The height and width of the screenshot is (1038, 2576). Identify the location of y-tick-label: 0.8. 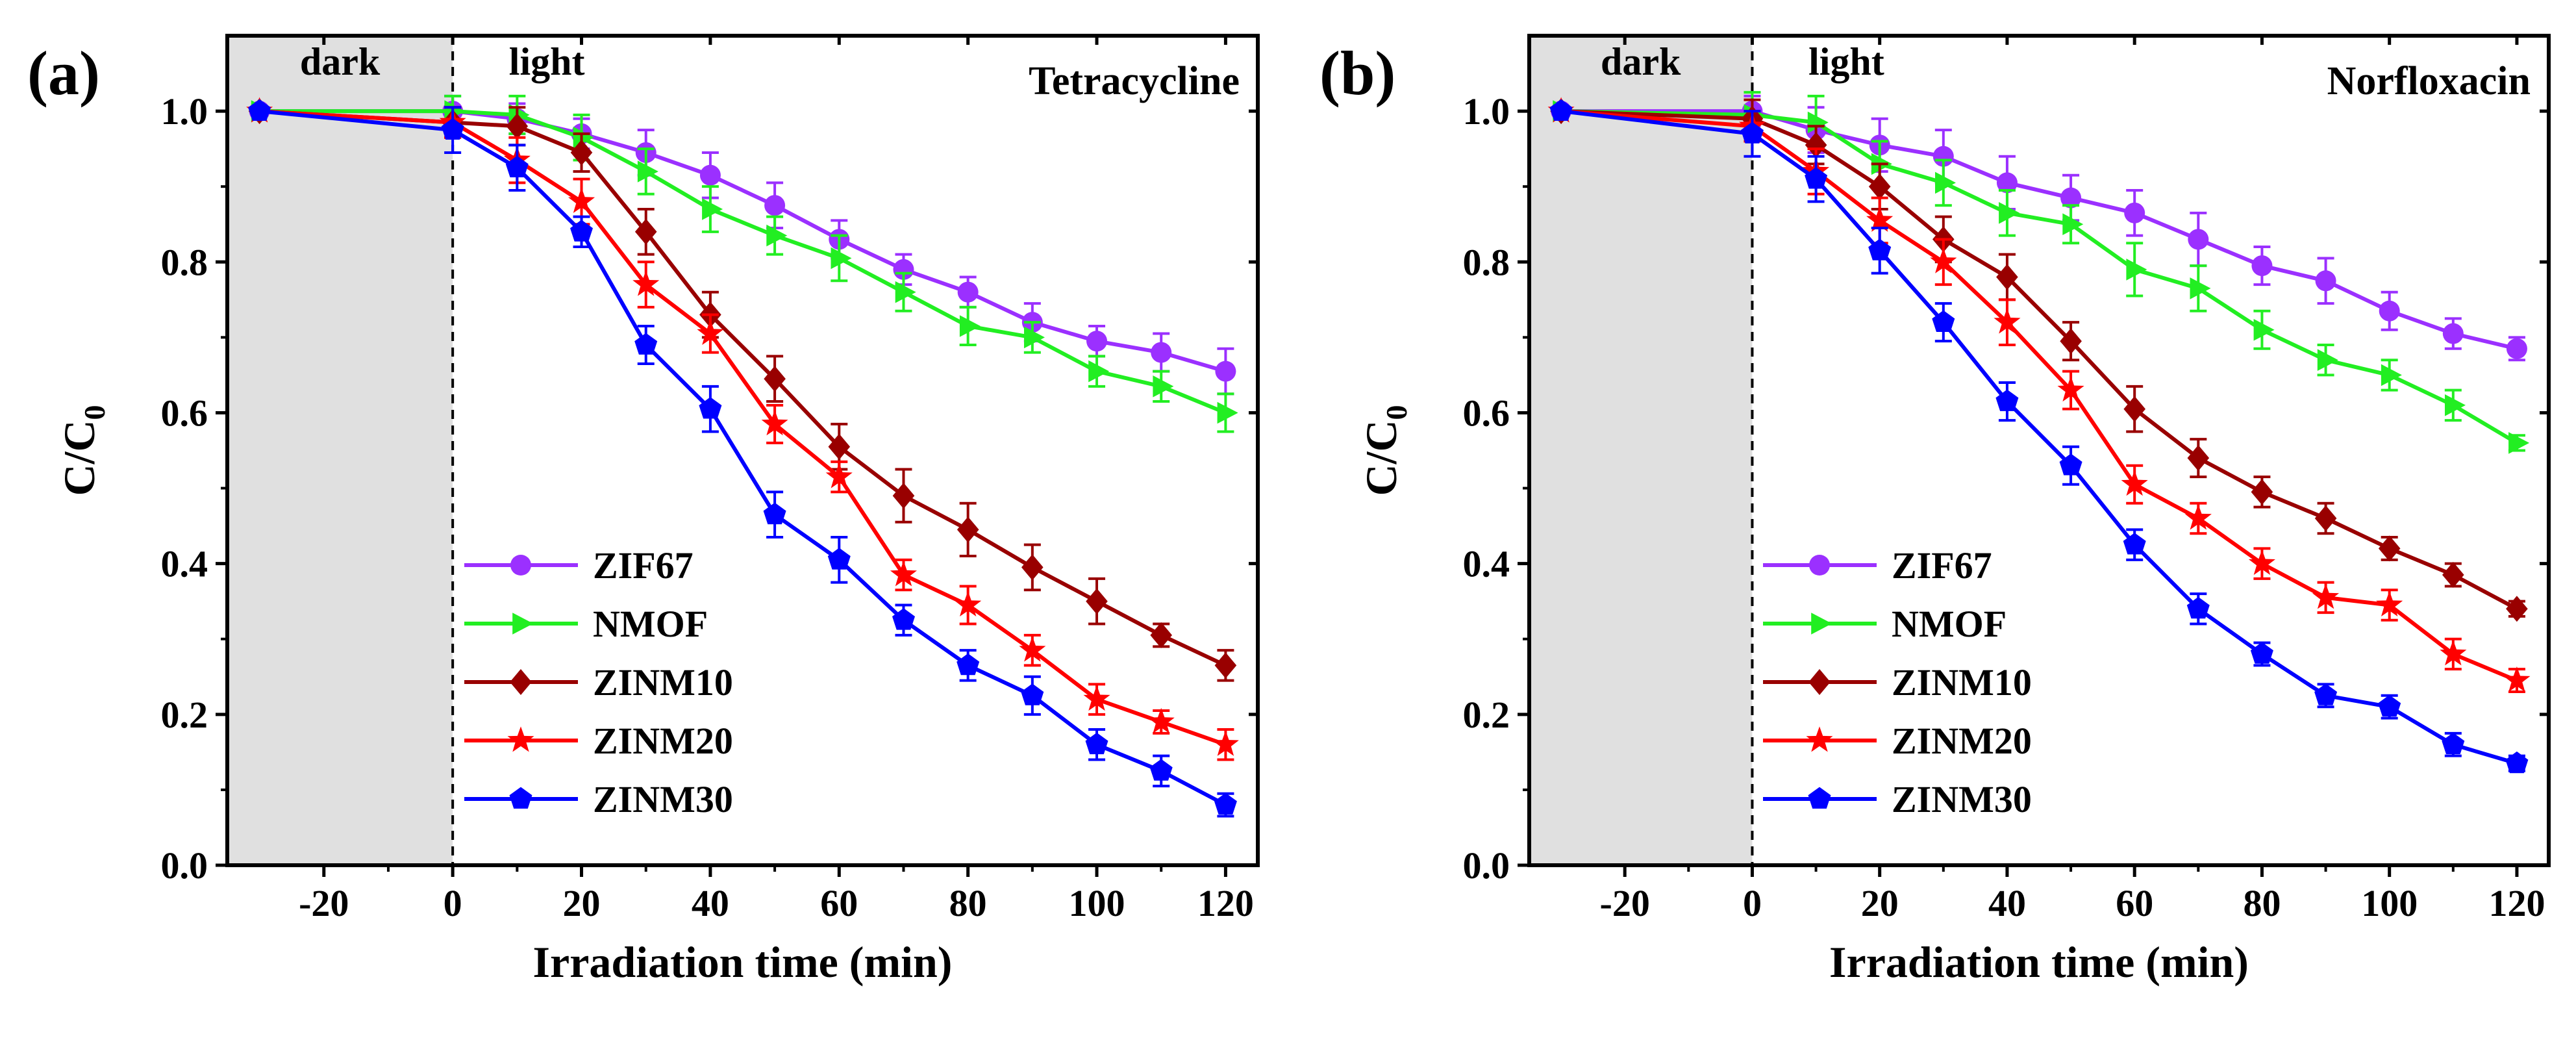
(1486, 262).